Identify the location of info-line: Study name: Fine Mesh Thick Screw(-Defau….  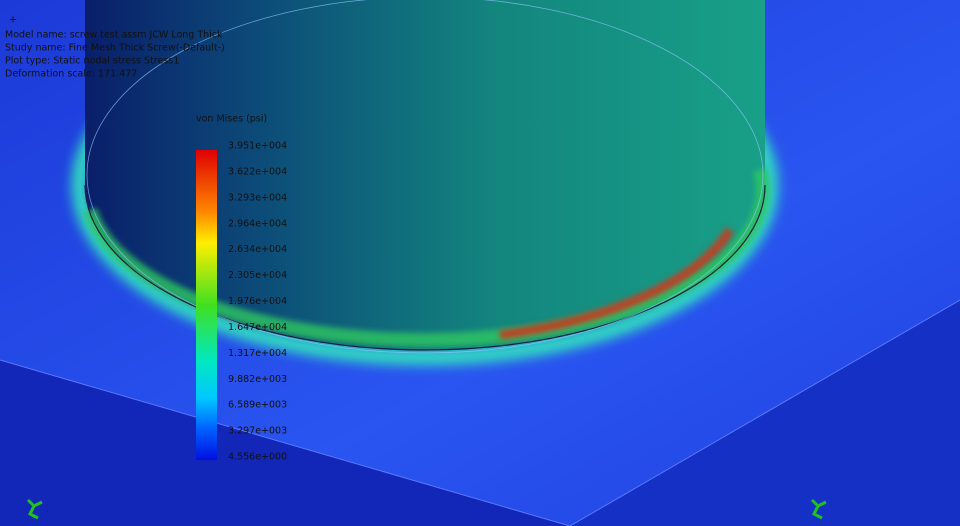
(115, 48).